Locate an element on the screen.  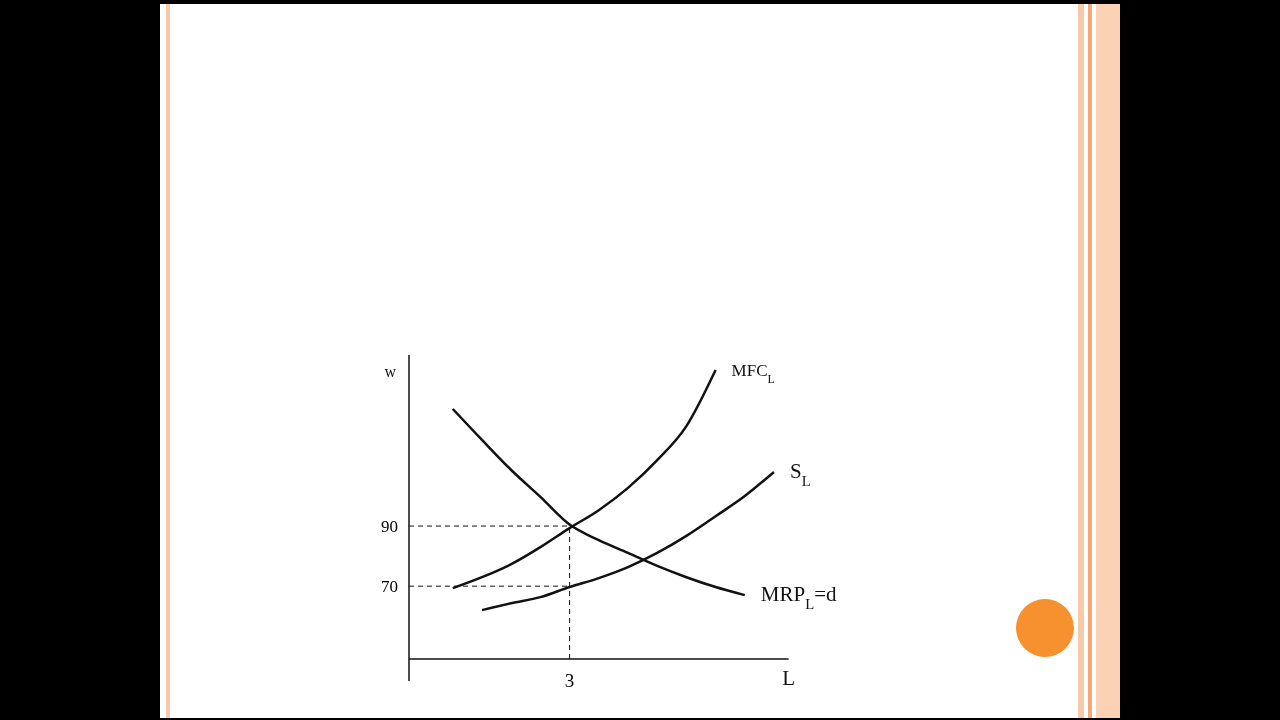
x-axis-title: L is located at coordinates (789, 678).